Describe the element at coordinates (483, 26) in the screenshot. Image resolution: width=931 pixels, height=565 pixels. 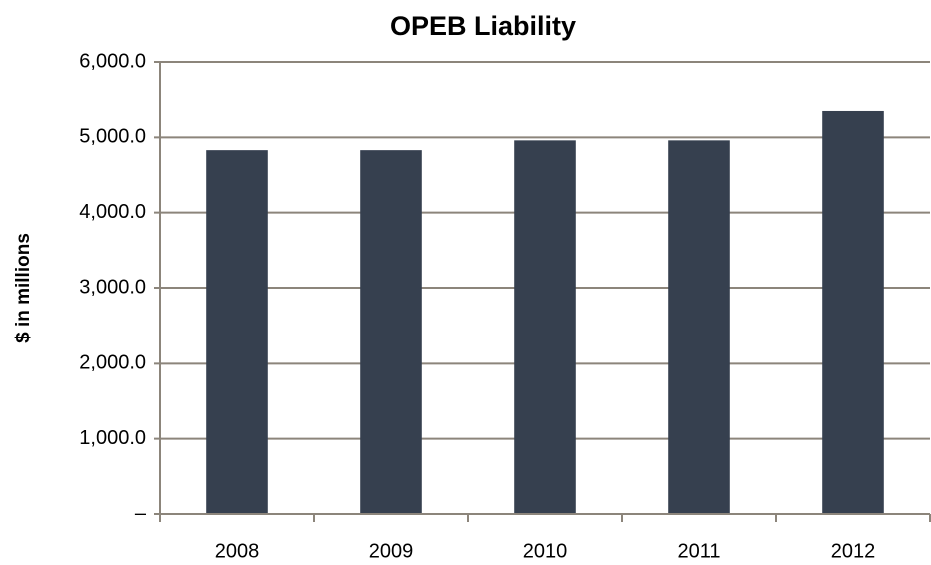
I see `chart-title: OPEB Liability` at that location.